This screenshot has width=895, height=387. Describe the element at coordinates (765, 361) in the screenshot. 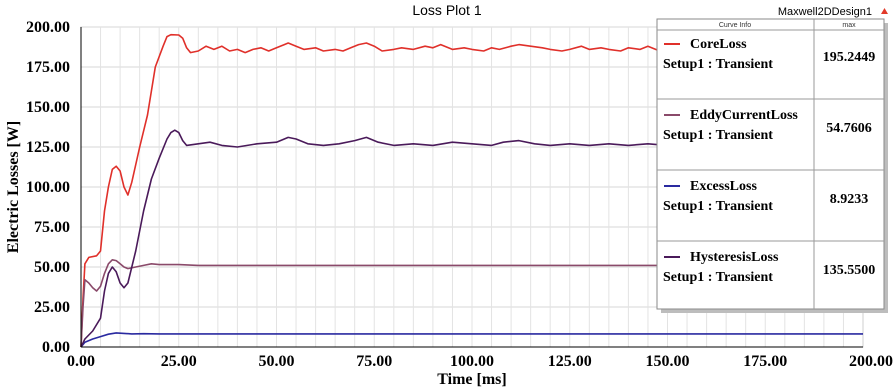

I see `x-tick-label: 175.00` at that location.